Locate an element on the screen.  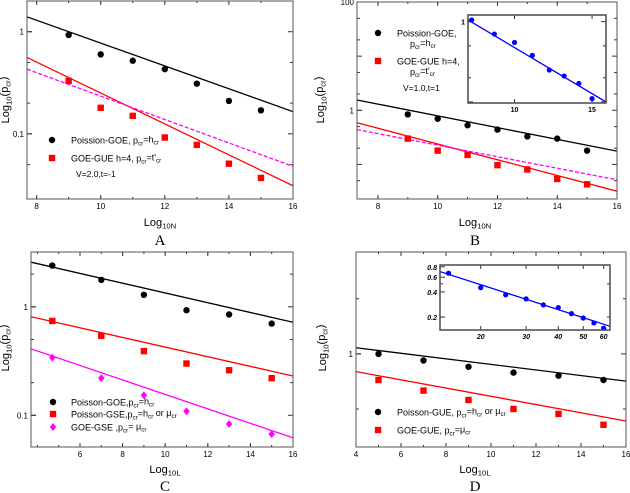
x-tick-label: 4 is located at coordinates (356, 454).